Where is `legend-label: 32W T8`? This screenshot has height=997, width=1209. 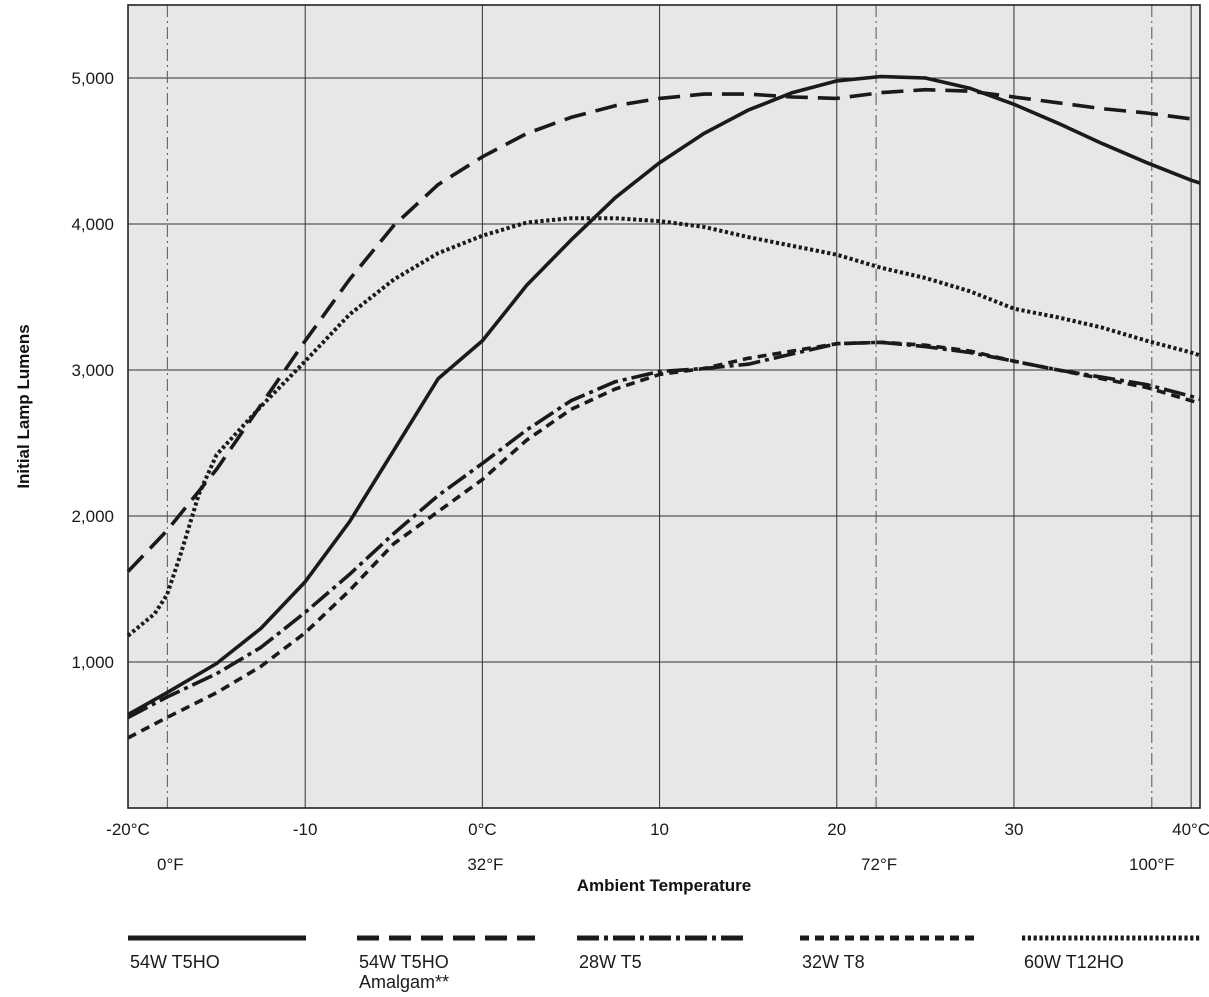
legend-label: 32W T8 is located at coordinates (833, 962).